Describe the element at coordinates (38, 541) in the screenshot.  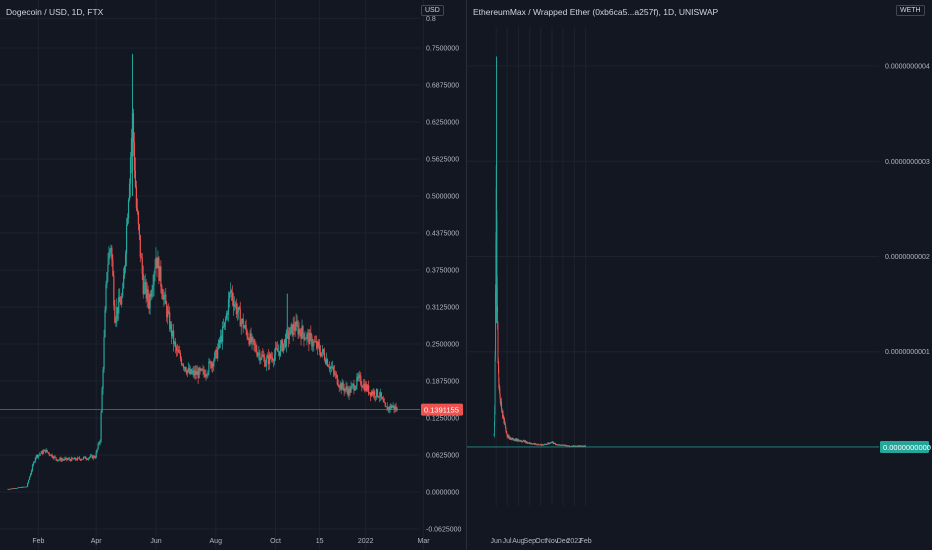
I see `x-tick-label: Feb` at that location.